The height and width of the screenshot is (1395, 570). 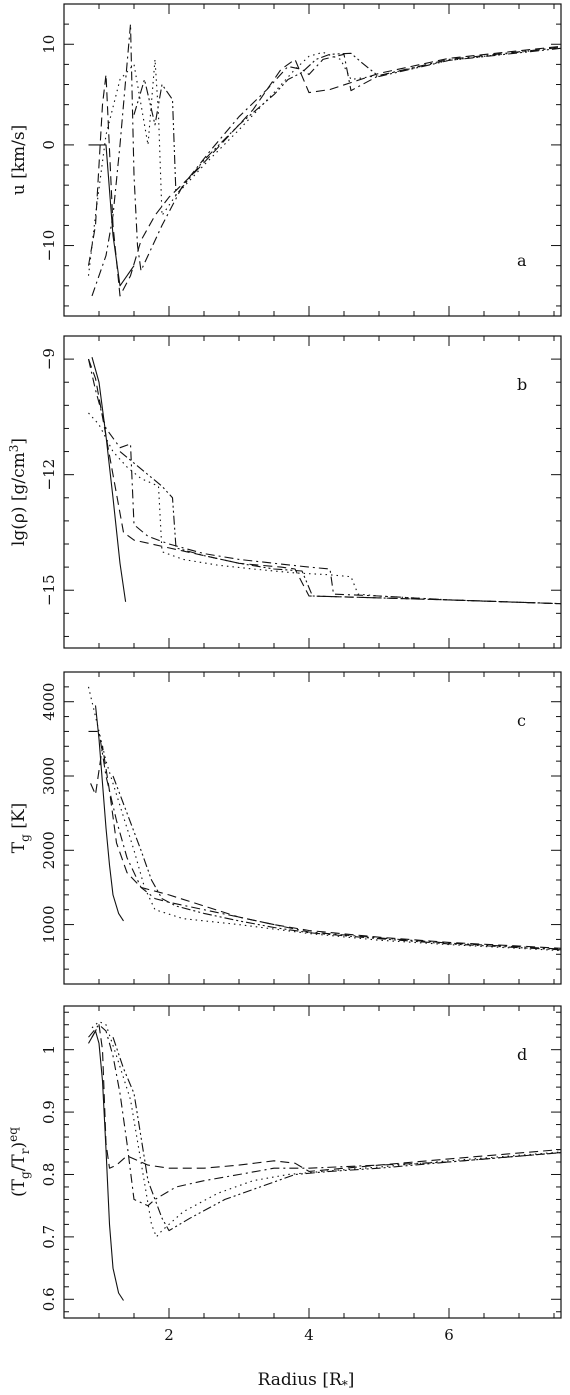 What do you see at coordinates (49, 1237) in the screenshot?
I see `y-tick-label: 0.7` at bounding box center [49, 1237].